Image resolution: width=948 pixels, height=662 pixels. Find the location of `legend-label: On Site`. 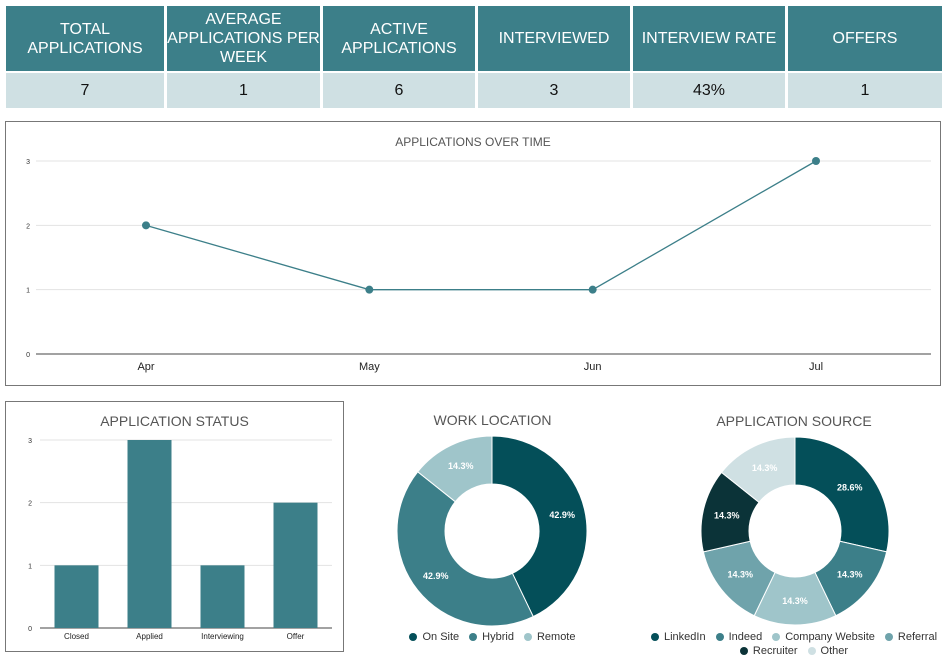

legend-label: On Site is located at coordinates (441, 637).